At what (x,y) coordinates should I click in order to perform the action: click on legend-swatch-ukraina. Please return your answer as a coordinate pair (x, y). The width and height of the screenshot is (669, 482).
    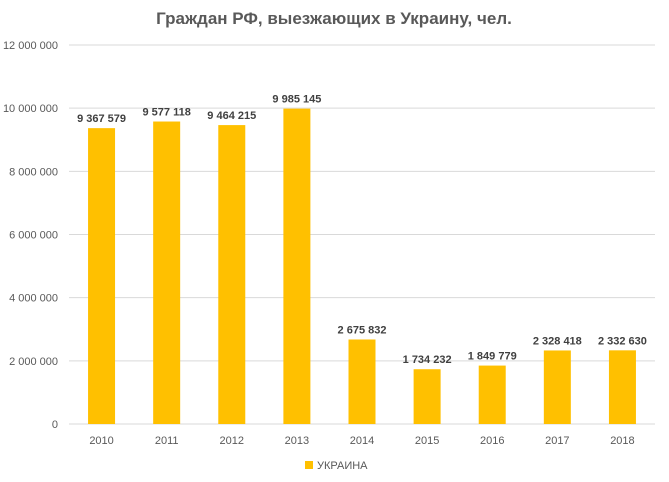
    Looking at the image, I should click on (309, 465).